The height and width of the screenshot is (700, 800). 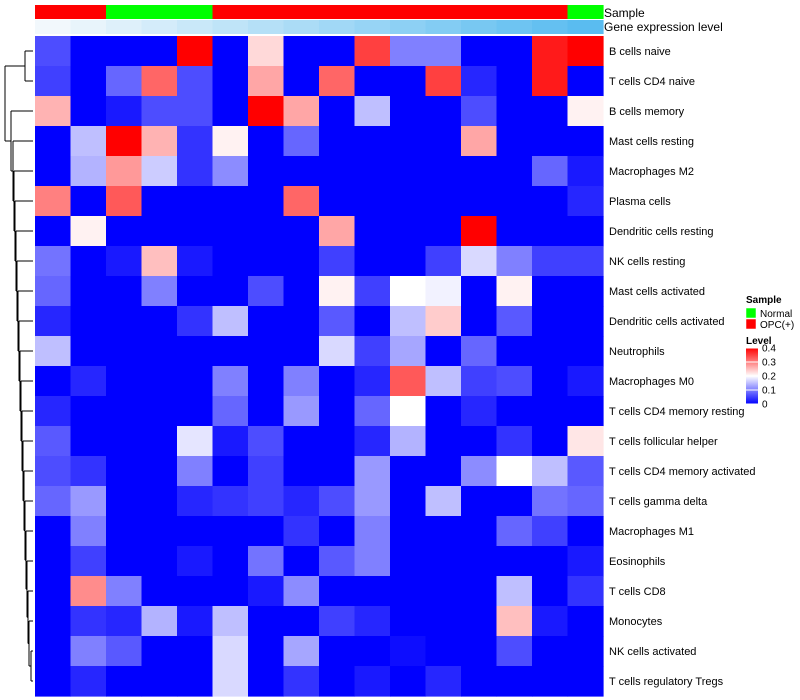 What do you see at coordinates (637, 592) in the screenshot?
I see `row-label: T cells CD8` at bounding box center [637, 592].